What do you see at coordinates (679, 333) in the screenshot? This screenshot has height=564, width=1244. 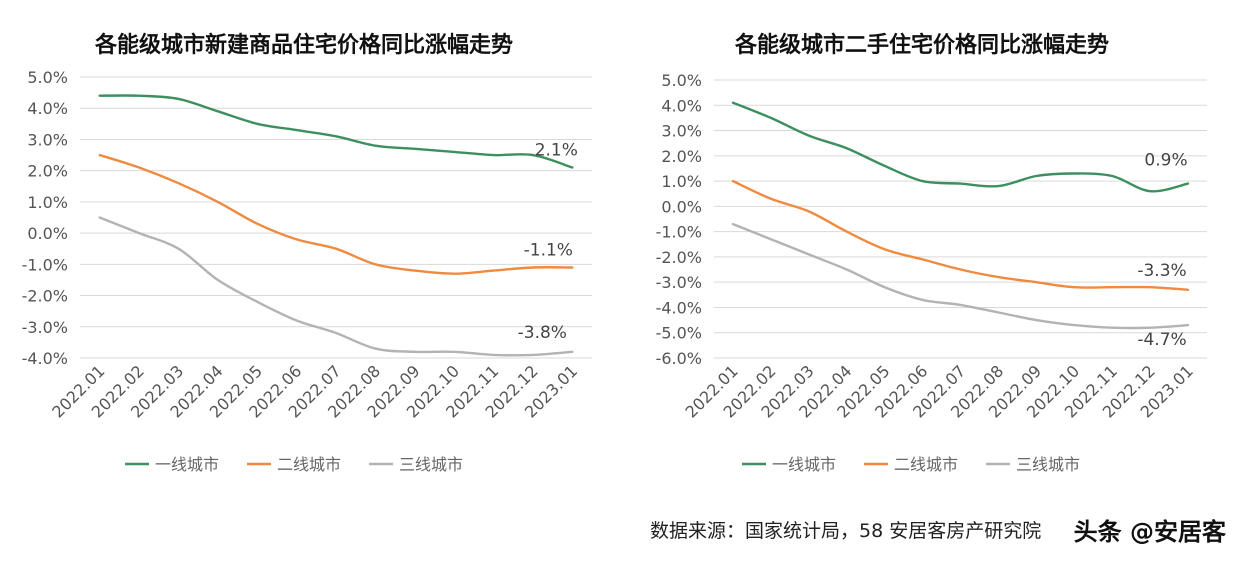 I see `y-tick-label: -5.0%` at bounding box center [679, 333].